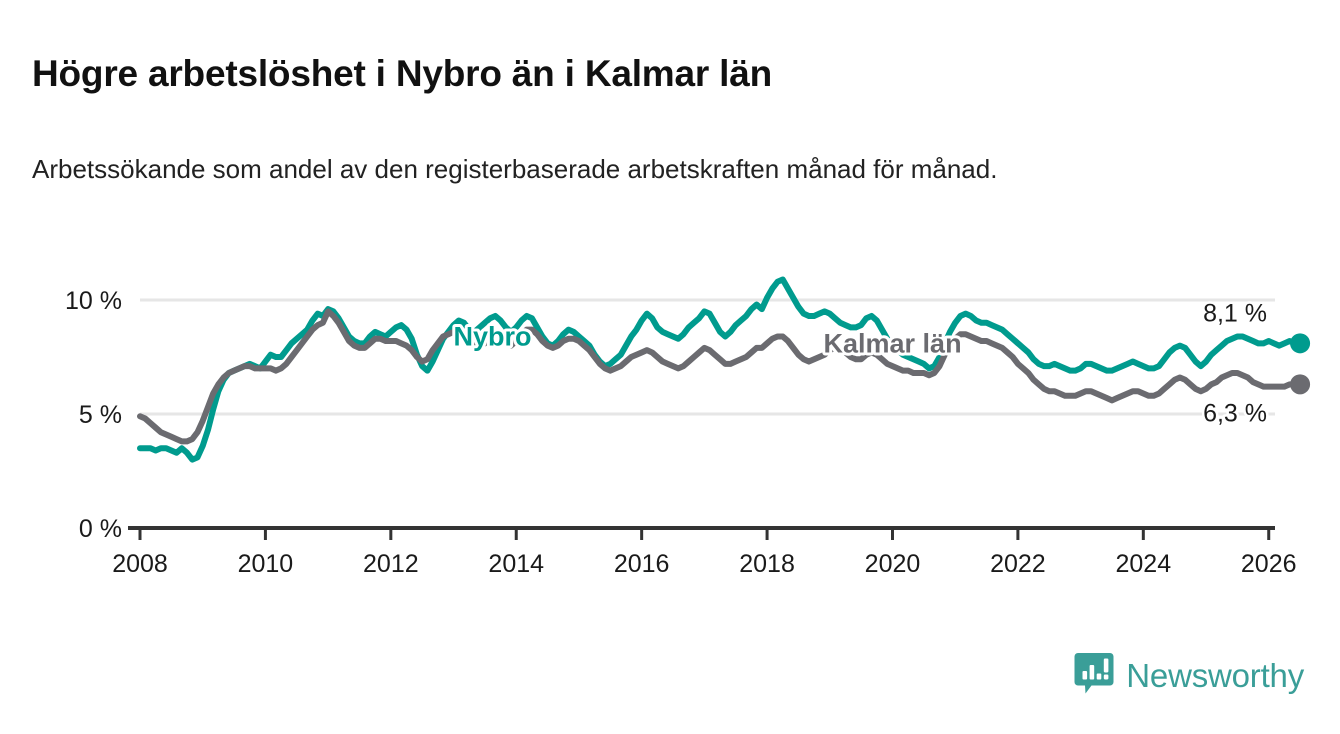  Describe the element at coordinates (1300, 384) in the screenshot. I see `end-marker-kalmar-län` at that location.